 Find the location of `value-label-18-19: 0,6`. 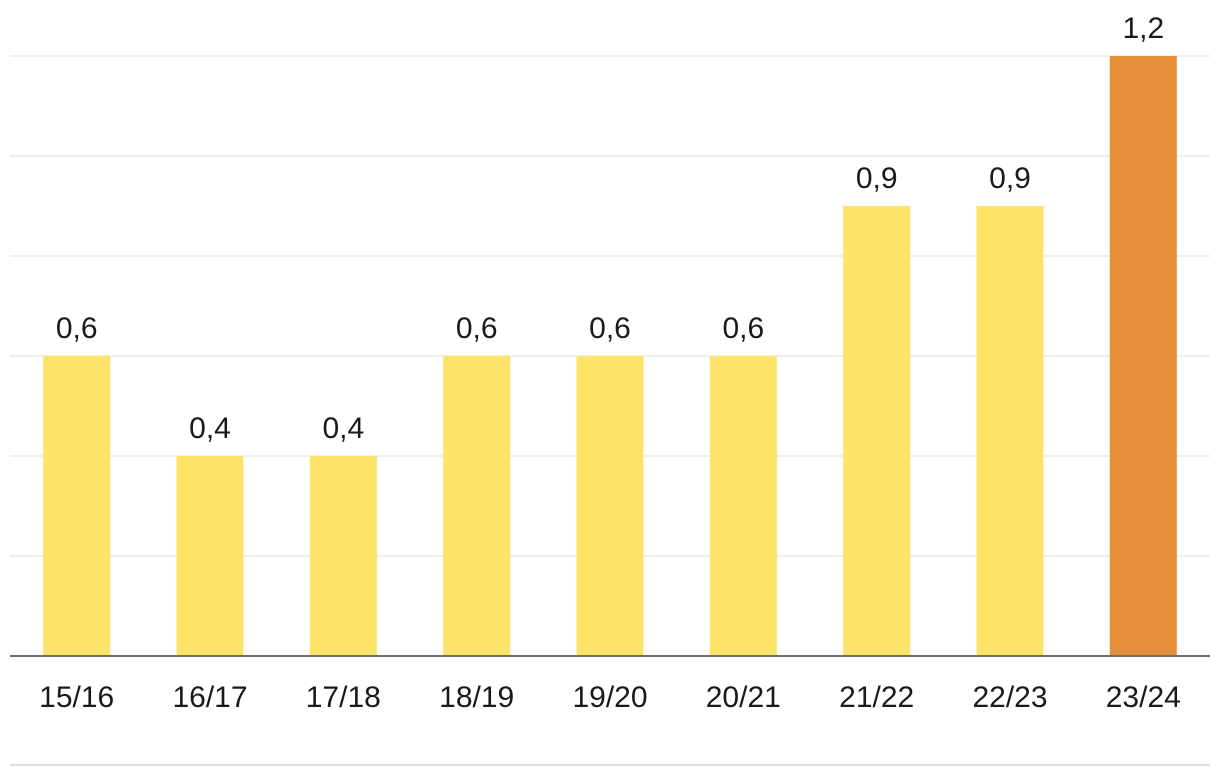

value-label-18-19: 0,6 is located at coordinates (477, 328).